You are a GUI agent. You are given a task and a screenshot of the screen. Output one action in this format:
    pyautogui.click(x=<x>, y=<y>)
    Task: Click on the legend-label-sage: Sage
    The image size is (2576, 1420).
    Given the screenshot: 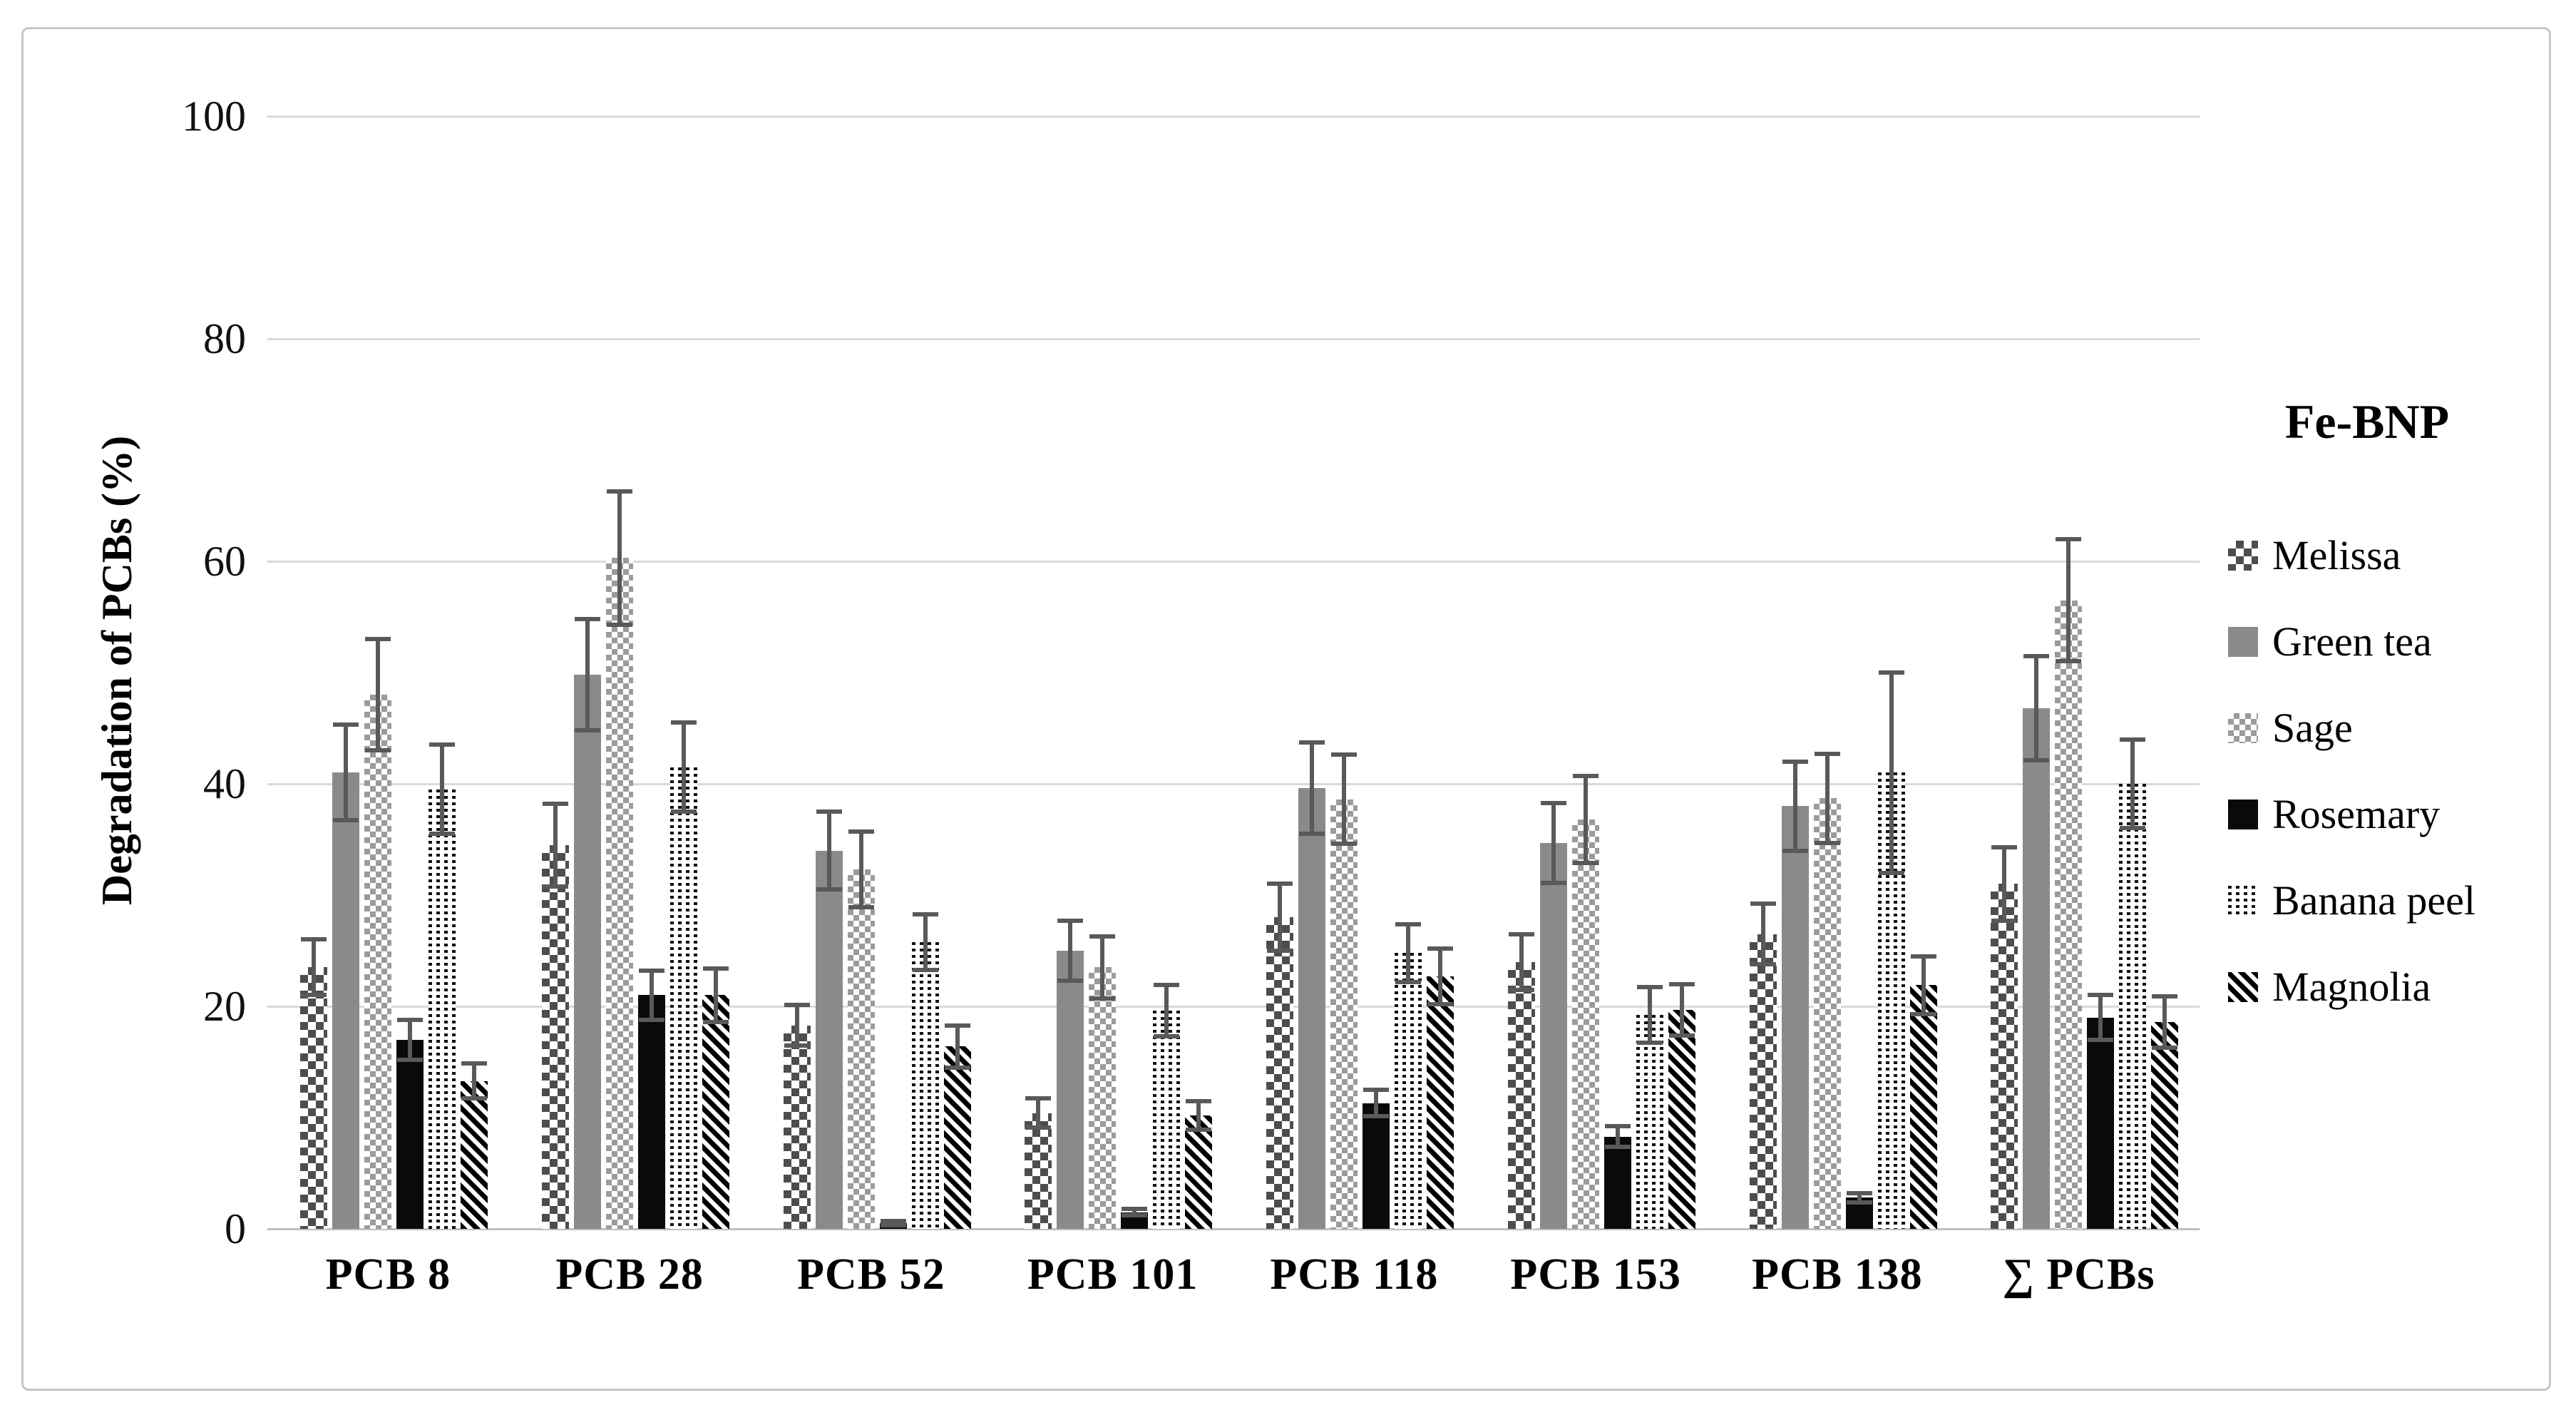 What is the action you would take?
    pyautogui.click(x=2312, y=728)
    